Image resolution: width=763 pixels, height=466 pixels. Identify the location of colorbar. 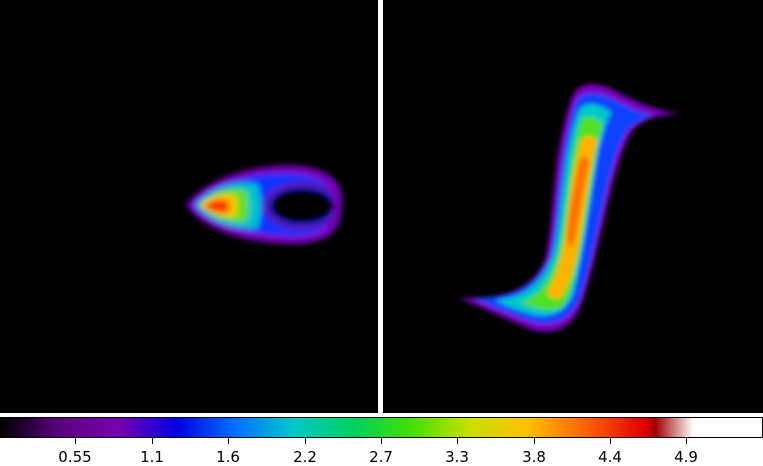
(381, 427).